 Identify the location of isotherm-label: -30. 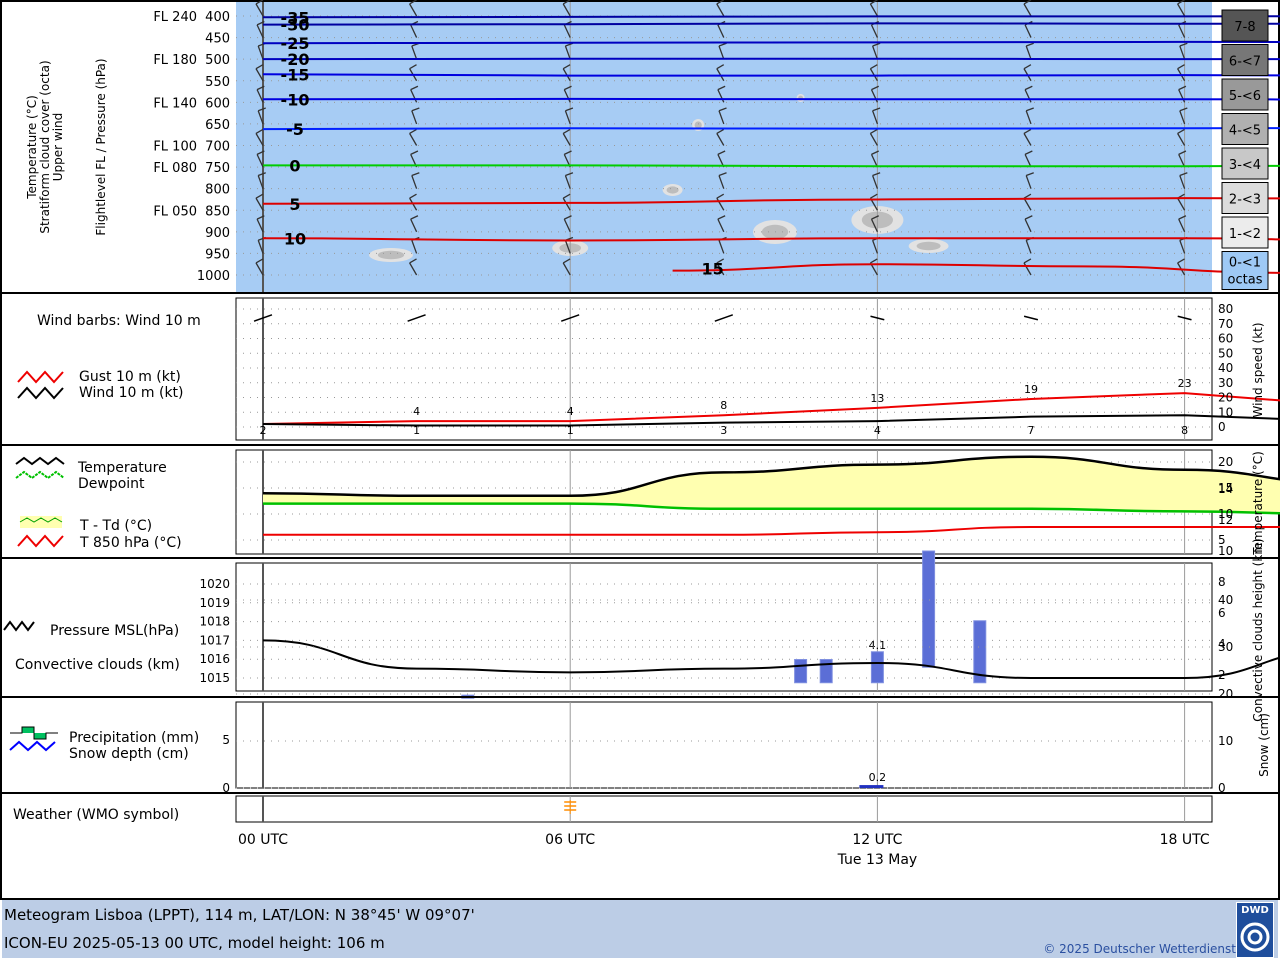
(295, 25).